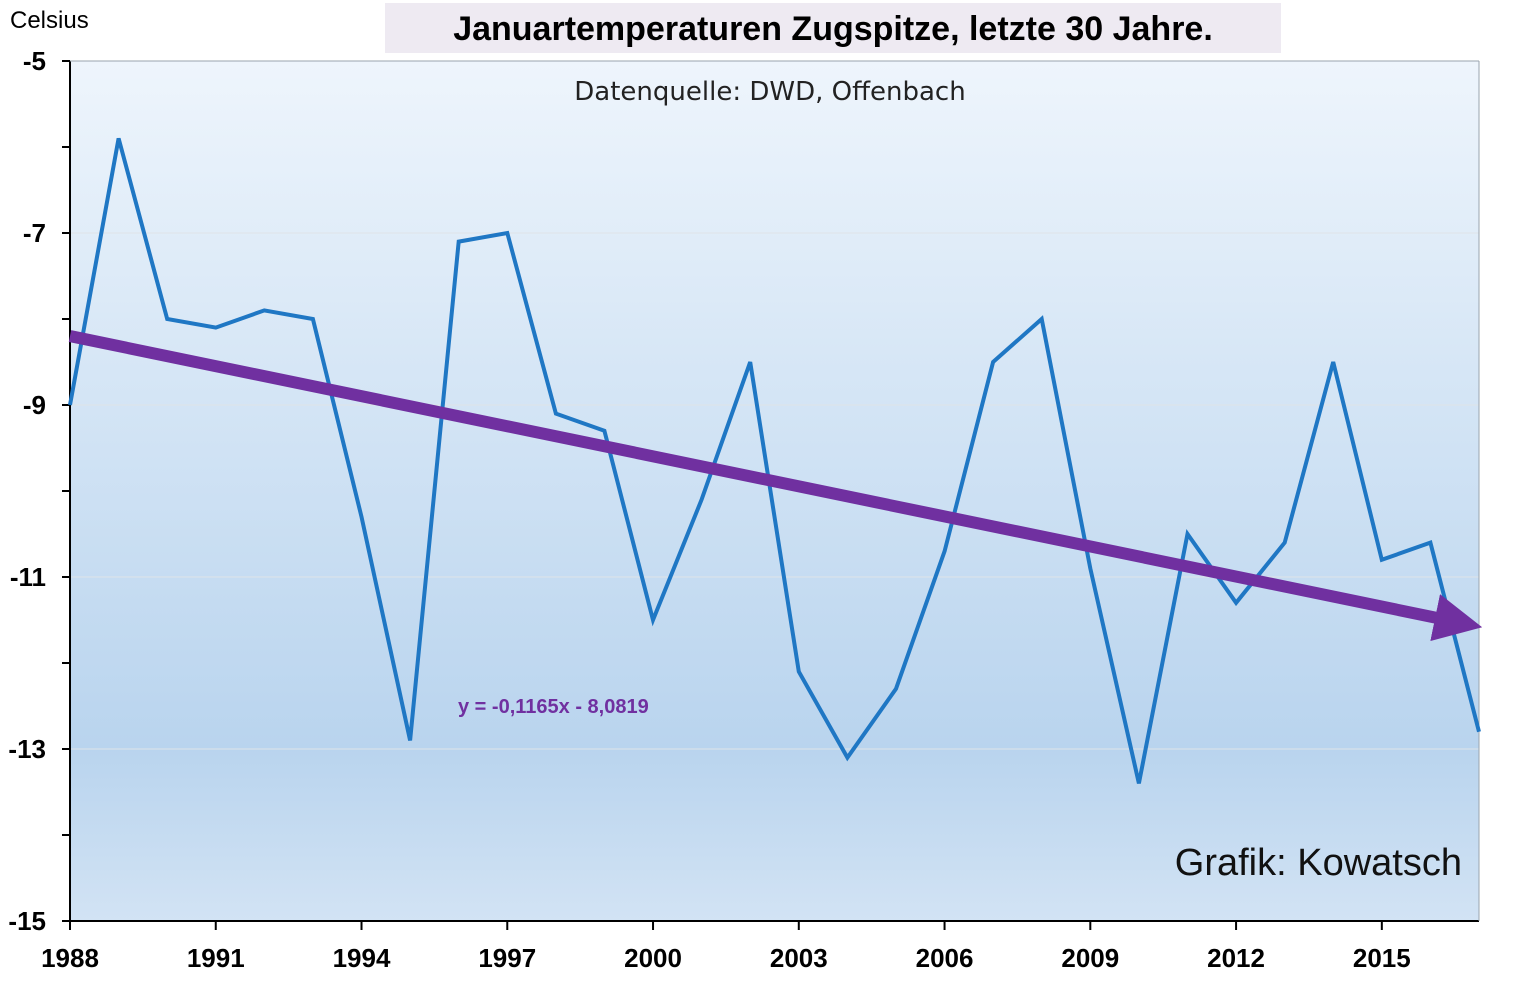 This screenshot has height=988, width=1527. What do you see at coordinates (653, 958) in the screenshot?
I see `x-tick-label: 2000` at bounding box center [653, 958].